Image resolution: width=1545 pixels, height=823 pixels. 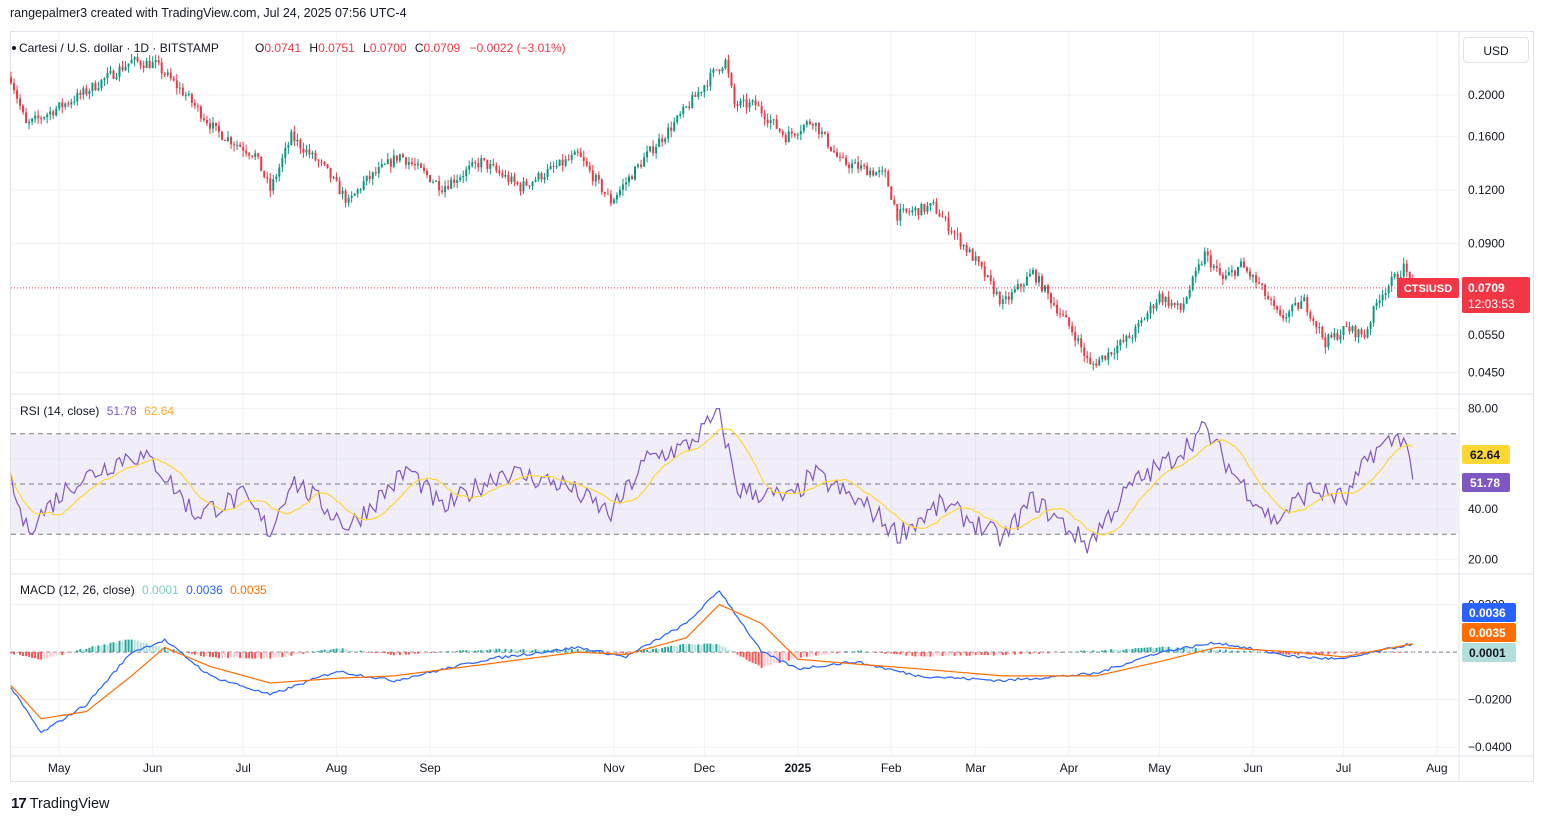 What do you see at coordinates (97, 411) in the screenshot?
I see `rsi-legend: RSI (14, close) 51.78 62.64` at bounding box center [97, 411].